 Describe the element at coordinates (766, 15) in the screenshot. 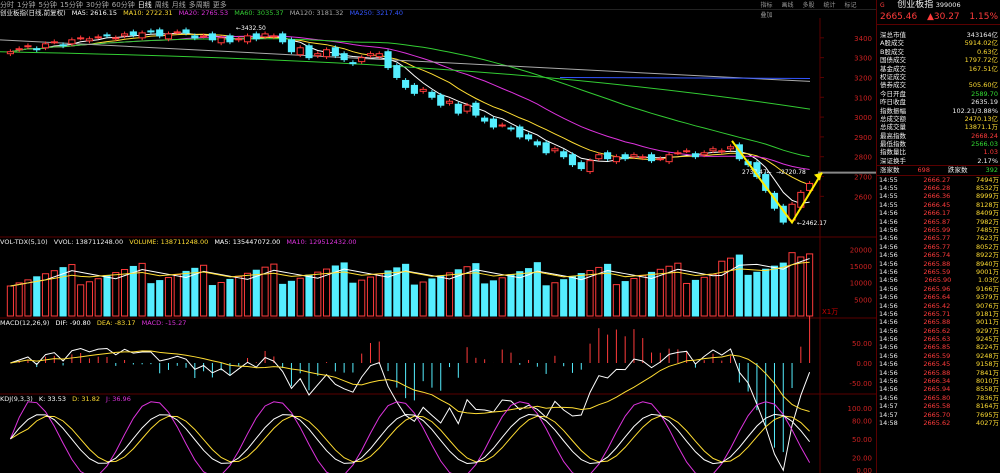

I see `tool-button-5: 叠加` at that location.